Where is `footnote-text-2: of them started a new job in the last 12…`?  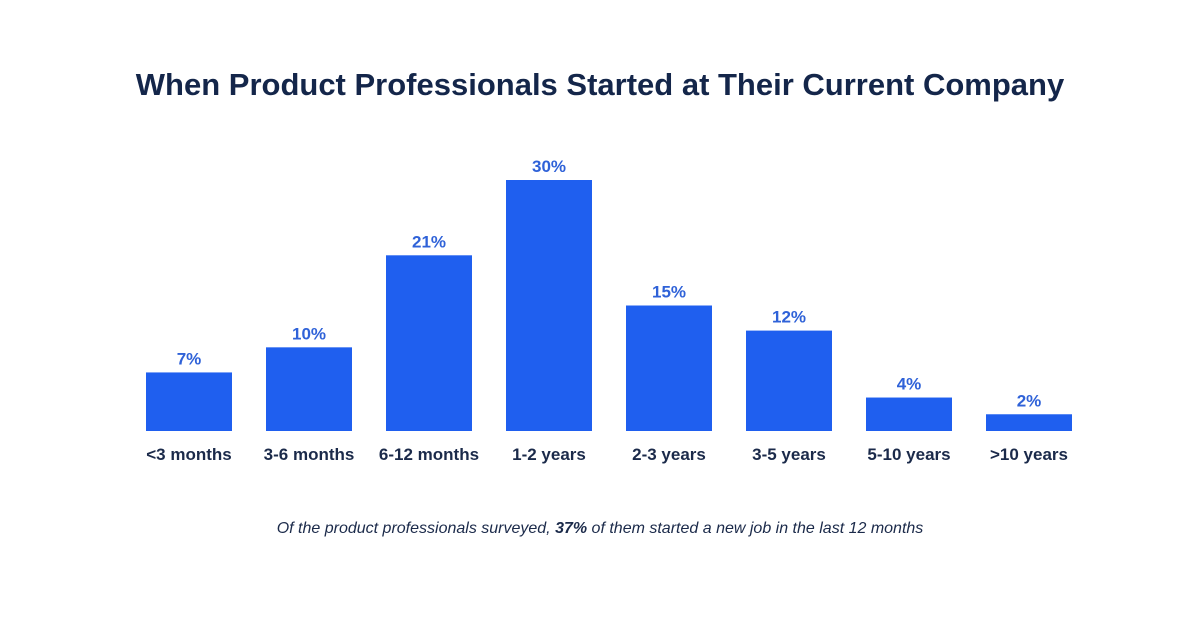 footnote-text-2: of them started a new job in the last 12… is located at coordinates (755, 528).